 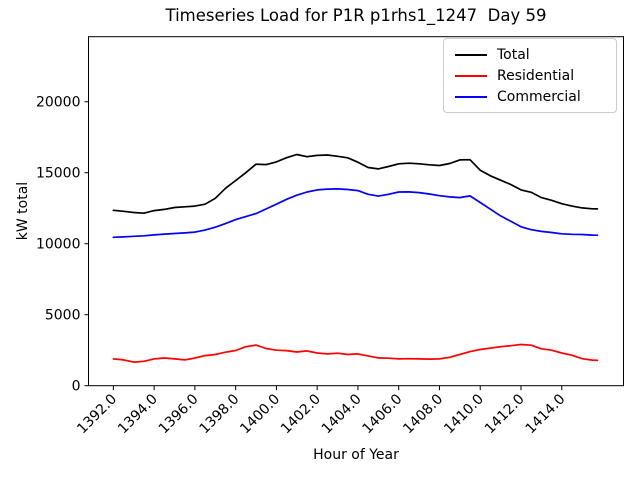 What do you see at coordinates (536, 75) in the screenshot?
I see `legend-label-residential: Residential` at bounding box center [536, 75].